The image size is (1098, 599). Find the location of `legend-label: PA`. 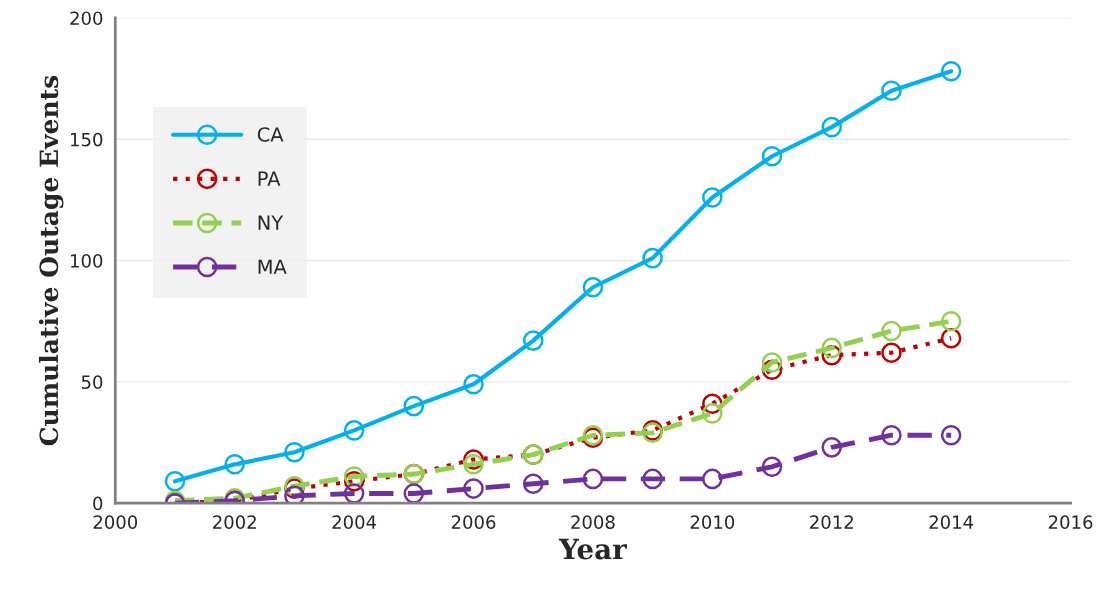

legend-label: PA is located at coordinates (269, 178).